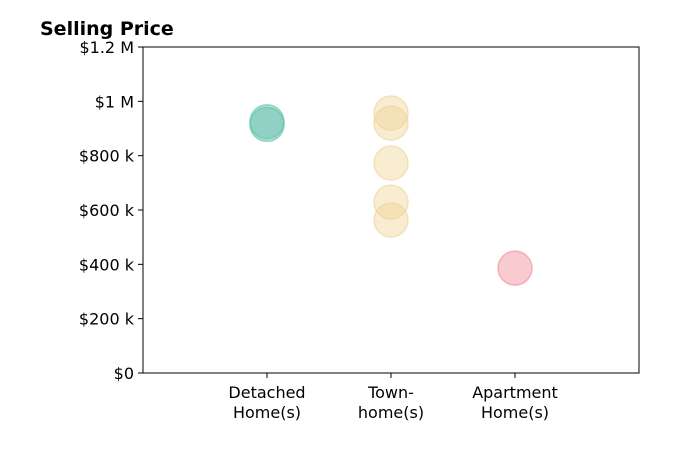 The height and width of the screenshot is (462, 679). Describe the element at coordinates (124, 373) in the screenshot. I see `y-tick-label: $0` at that location.